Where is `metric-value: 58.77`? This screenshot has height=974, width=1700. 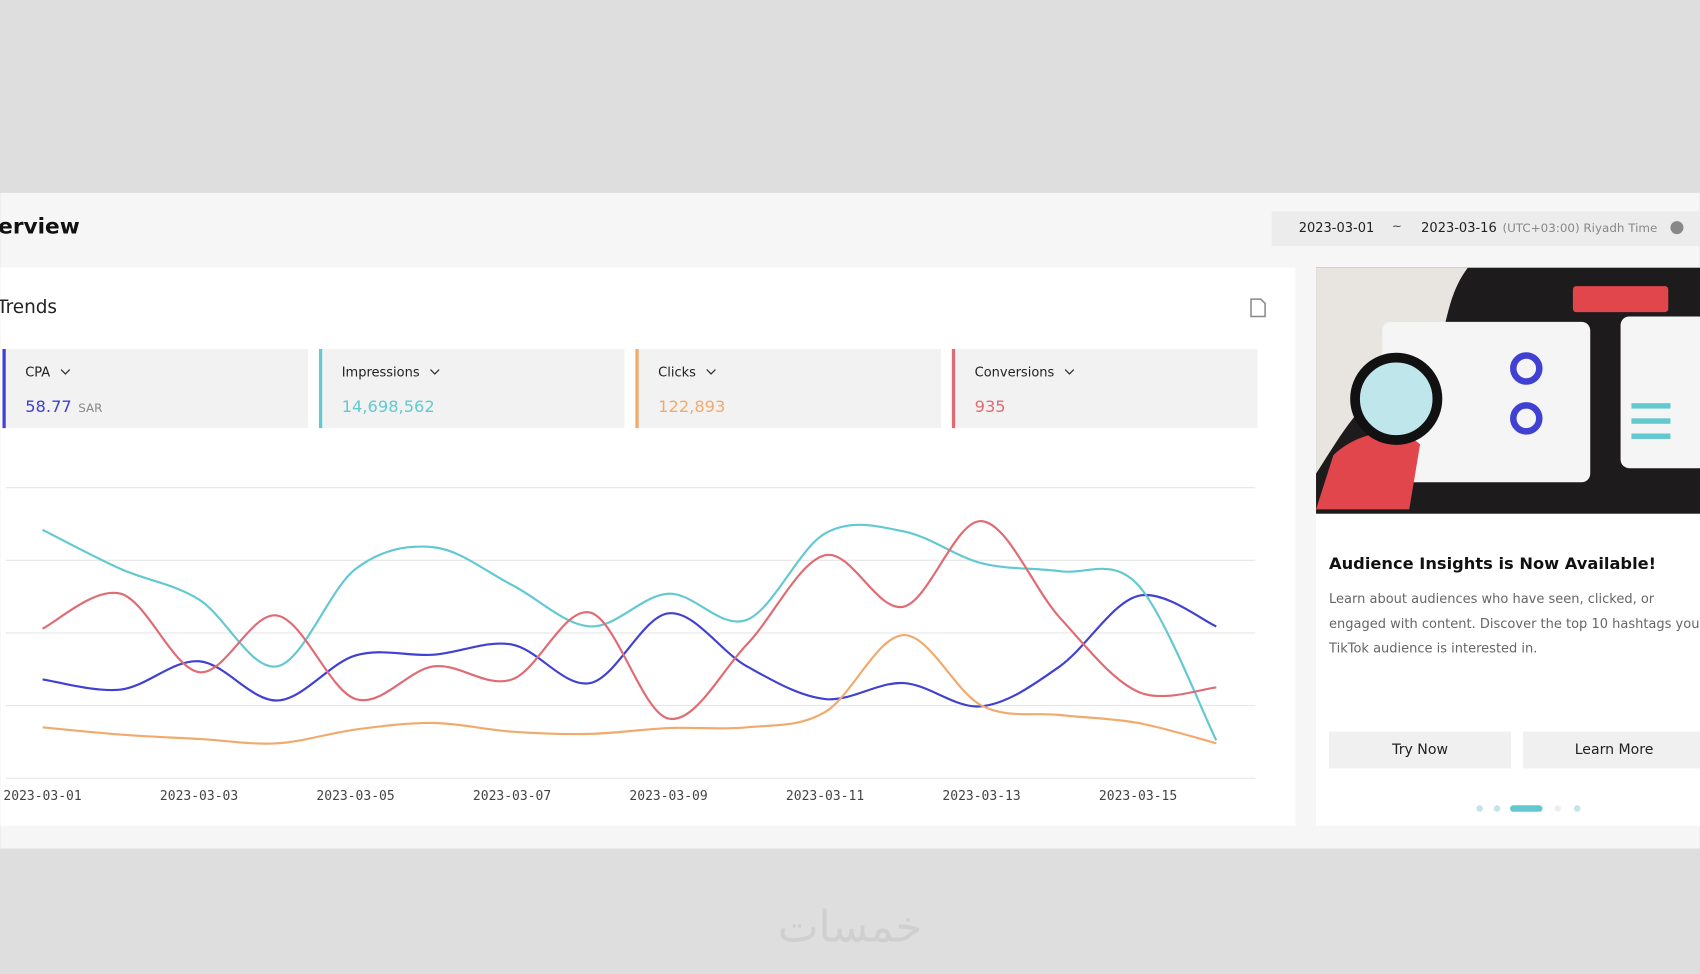 metric-value: 58.77 is located at coordinates (48, 406).